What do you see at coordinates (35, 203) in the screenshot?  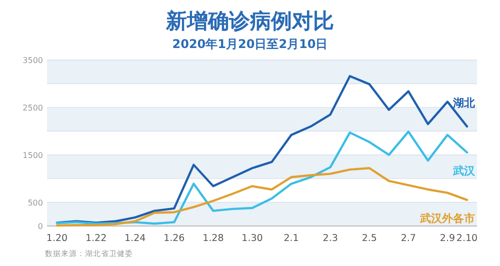 I see `y-tick-label: 500` at bounding box center [35, 203].